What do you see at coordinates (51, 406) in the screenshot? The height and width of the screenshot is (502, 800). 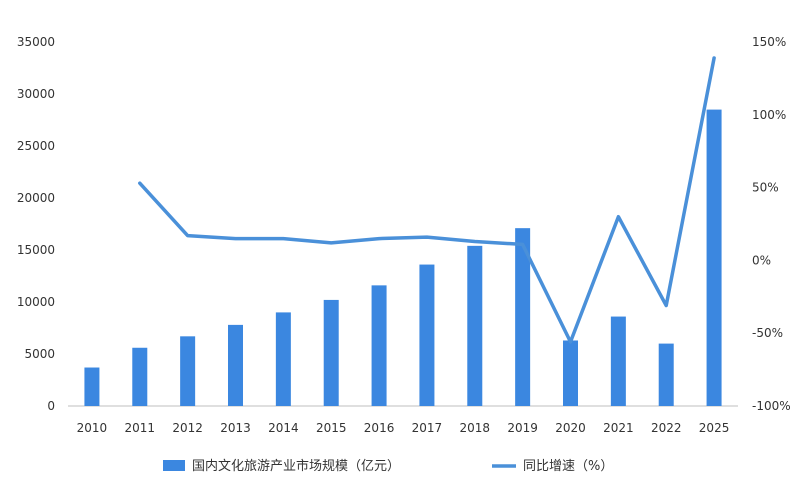 I see `left-tick-label: 0` at bounding box center [51, 406].